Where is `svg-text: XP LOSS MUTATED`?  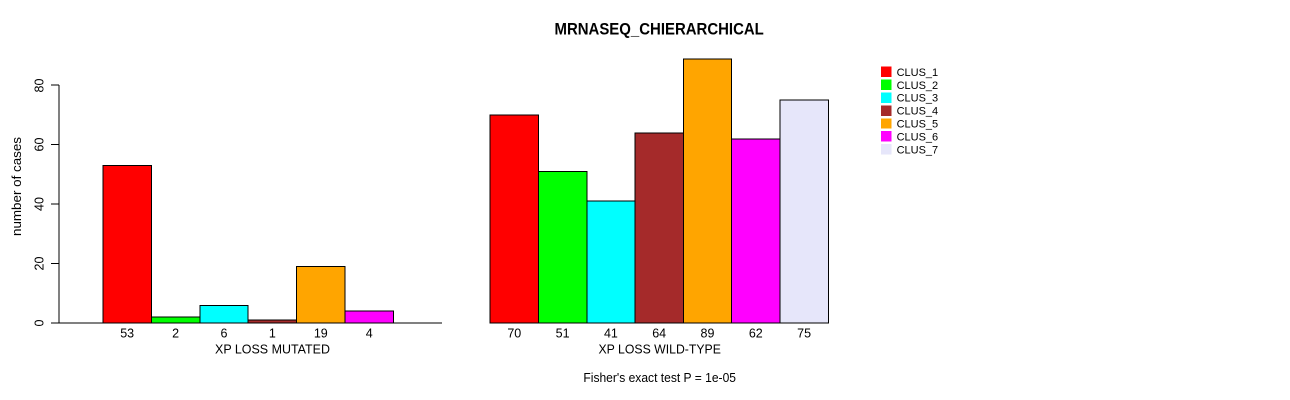 svg-text: XP LOSS MUTATED is located at coordinates (272, 350).